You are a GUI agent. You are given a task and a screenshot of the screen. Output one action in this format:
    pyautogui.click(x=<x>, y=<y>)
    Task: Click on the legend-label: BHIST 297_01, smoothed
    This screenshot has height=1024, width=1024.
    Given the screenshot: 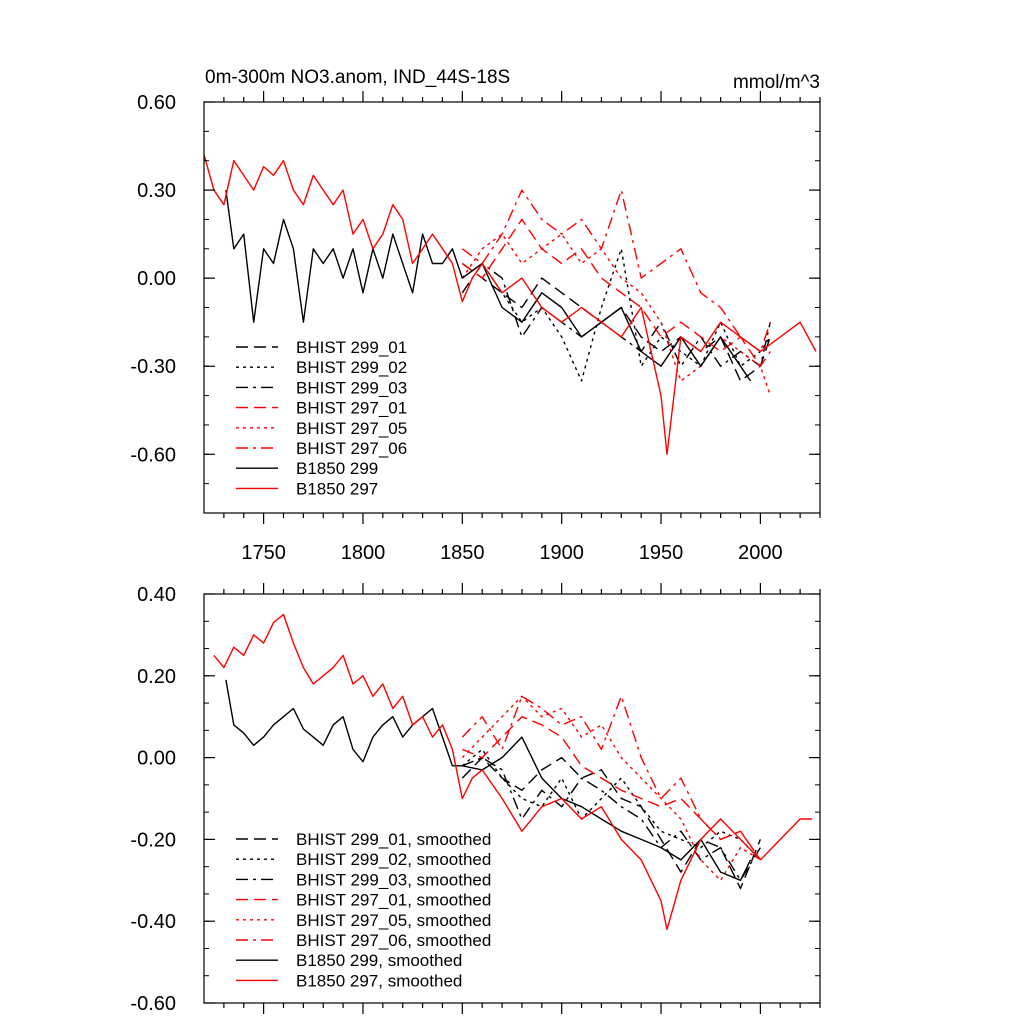 What is the action you would take?
    pyautogui.click(x=393, y=900)
    